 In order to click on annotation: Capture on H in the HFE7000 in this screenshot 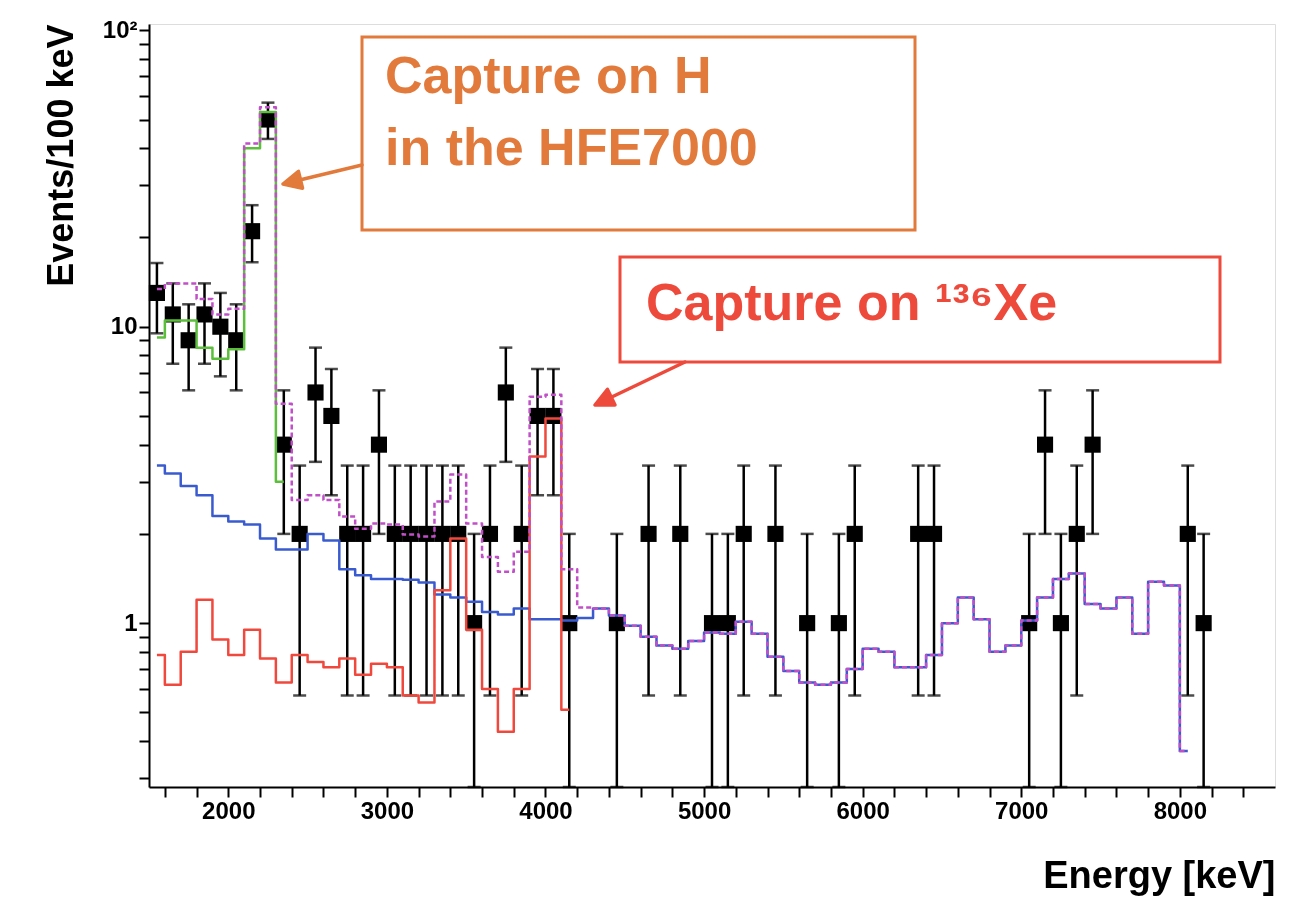, I will do `click(571, 111)`.